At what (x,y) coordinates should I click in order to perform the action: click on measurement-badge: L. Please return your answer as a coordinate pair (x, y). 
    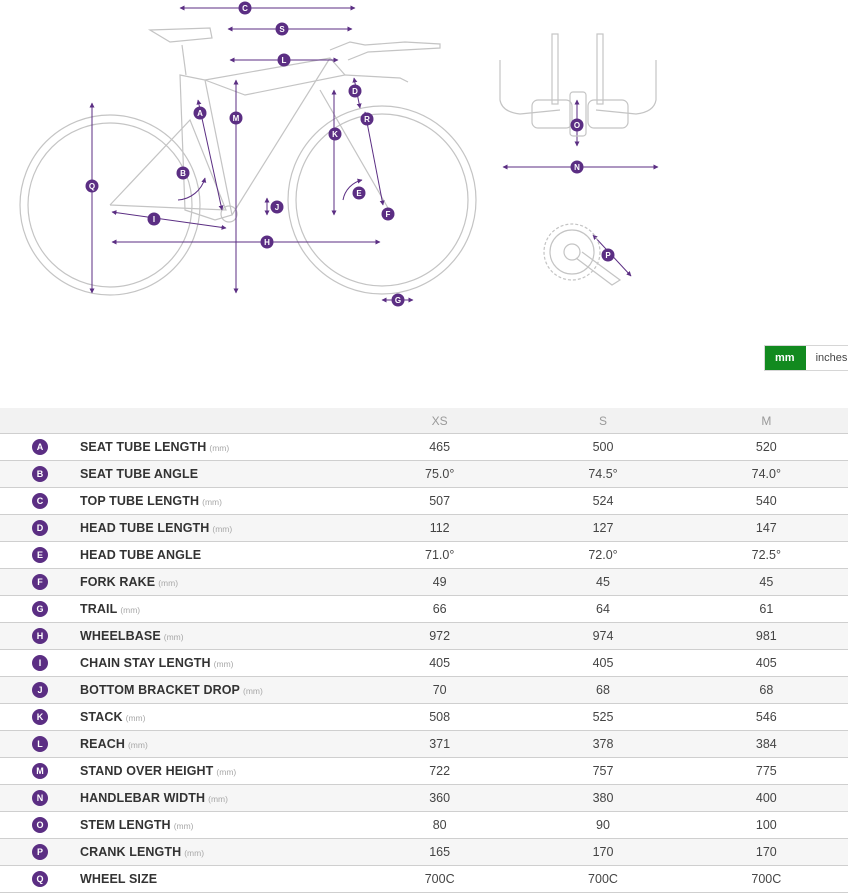
    Looking at the image, I should click on (40, 744).